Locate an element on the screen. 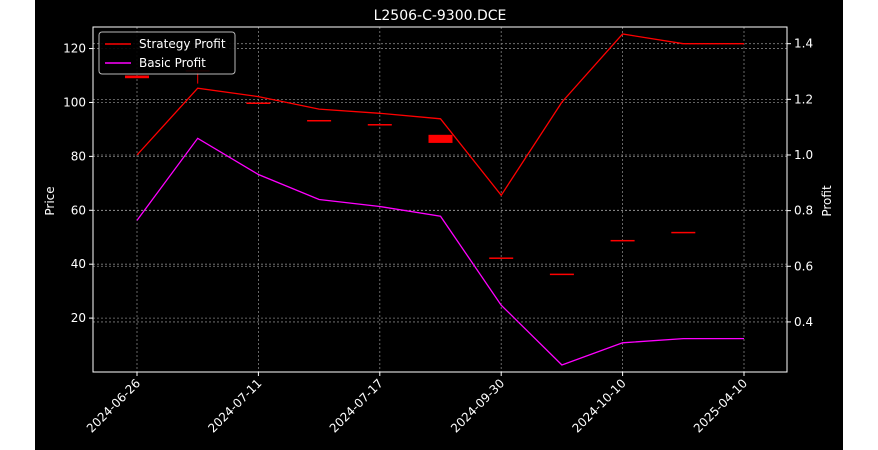 The width and height of the screenshot is (878, 450). right-tick-label: 1.0 is located at coordinates (803, 155).